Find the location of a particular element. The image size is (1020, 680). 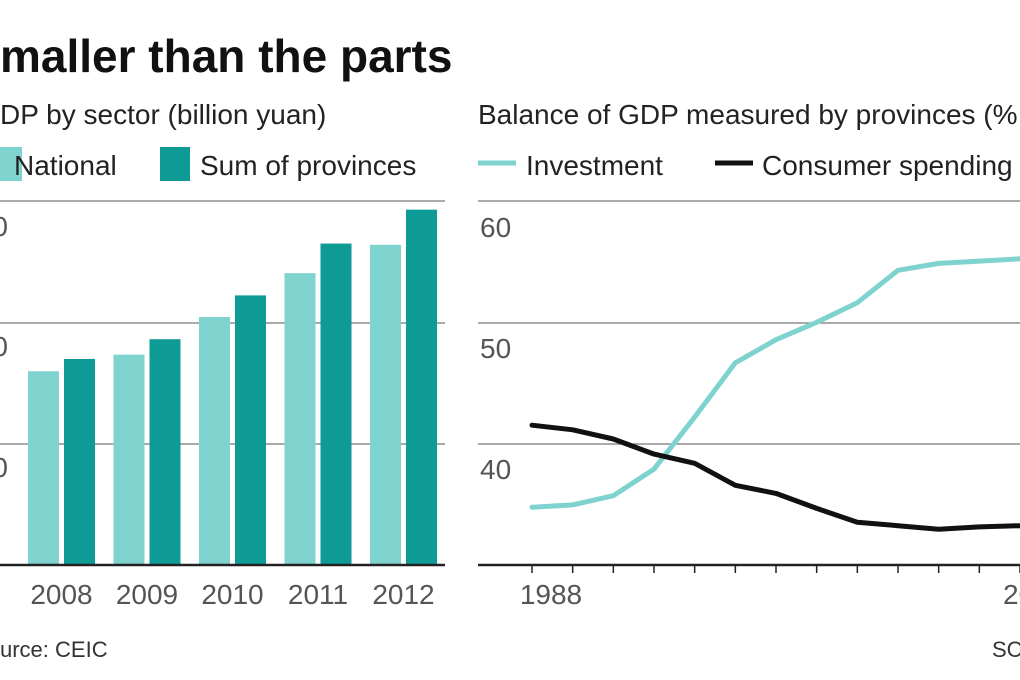

graphic-credit: SC is located at coordinates (1006, 649).